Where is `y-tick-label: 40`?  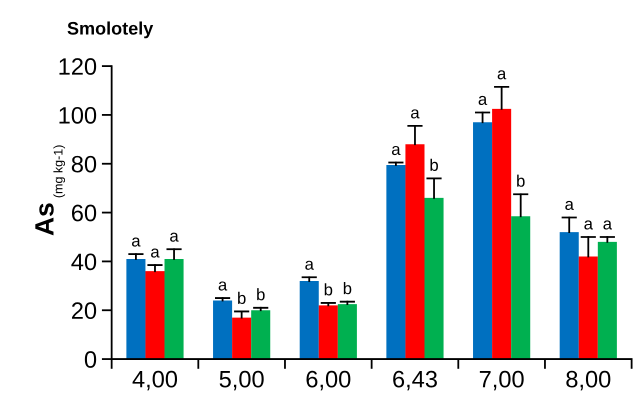 y-tick-label: 40 is located at coordinates (83, 261).